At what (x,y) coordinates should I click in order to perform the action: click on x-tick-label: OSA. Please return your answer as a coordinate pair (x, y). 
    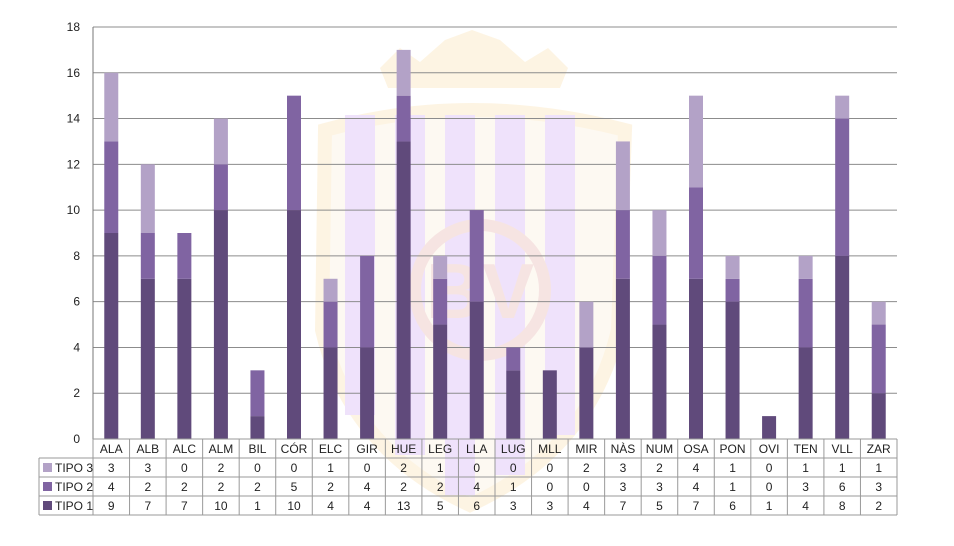
    Looking at the image, I should click on (695, 449).